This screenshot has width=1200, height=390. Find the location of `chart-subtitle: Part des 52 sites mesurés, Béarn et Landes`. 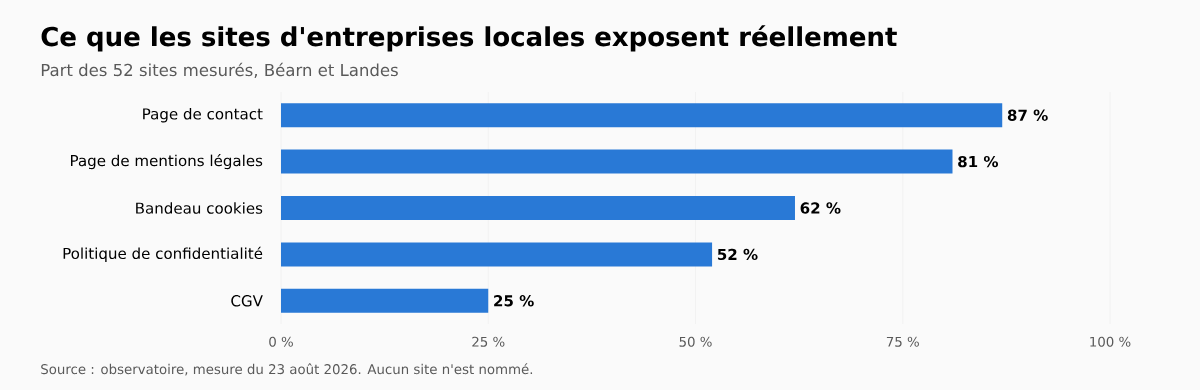

chart-subtitle: Part des 52 sites mesurés, Béarn et Landes is located at coordinates (219, 70).